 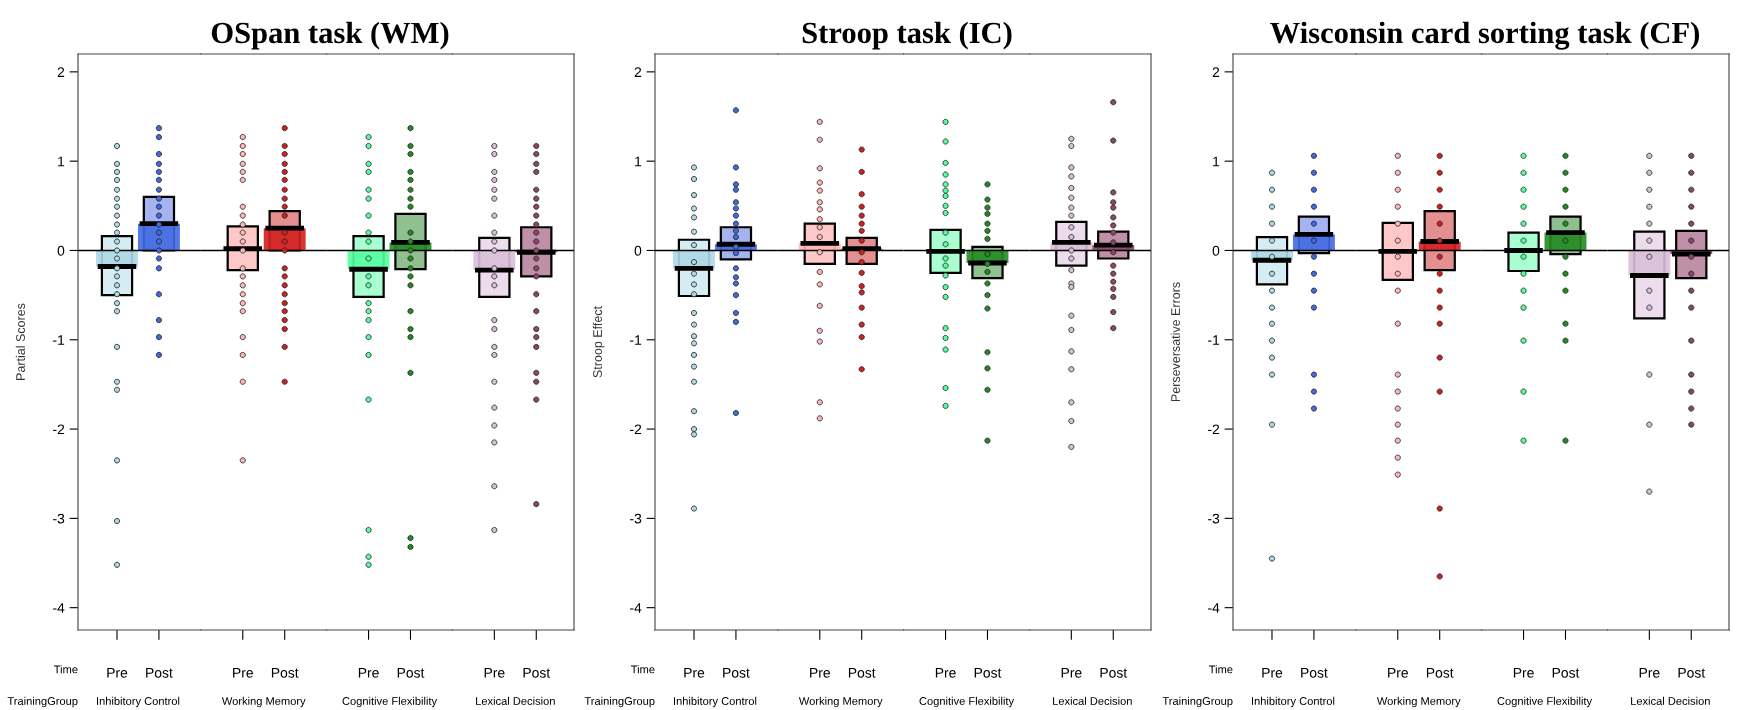 I want to click on chart-title: Wisconsin card sorting task (CF), so click(x=1484, y=35).